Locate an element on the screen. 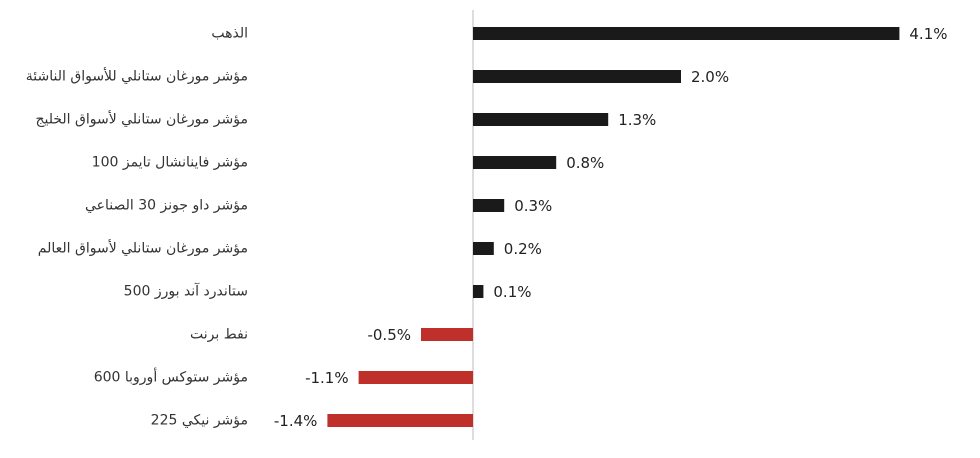 The width and height of the screenshot is (980, 458). category-label: مؤشر مورغان ستانلي لأسواق الخليج is located at coordinates (141, 119).